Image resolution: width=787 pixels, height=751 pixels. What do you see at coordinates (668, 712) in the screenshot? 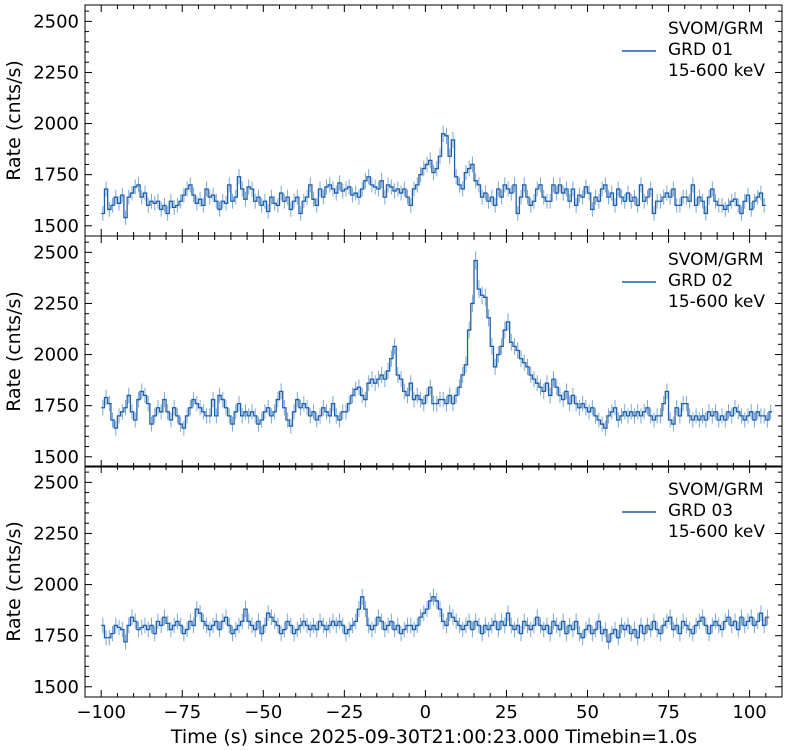
I see `x-tick-label: 75` at bounding box center [668, 712].